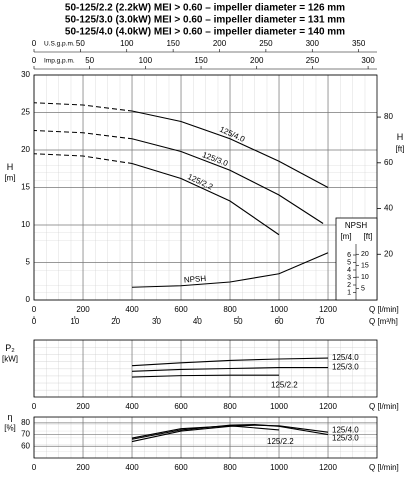 The width and height of the screenshot is (411, 500). I want to click on y-tick-label: 15, so click(25, 187).